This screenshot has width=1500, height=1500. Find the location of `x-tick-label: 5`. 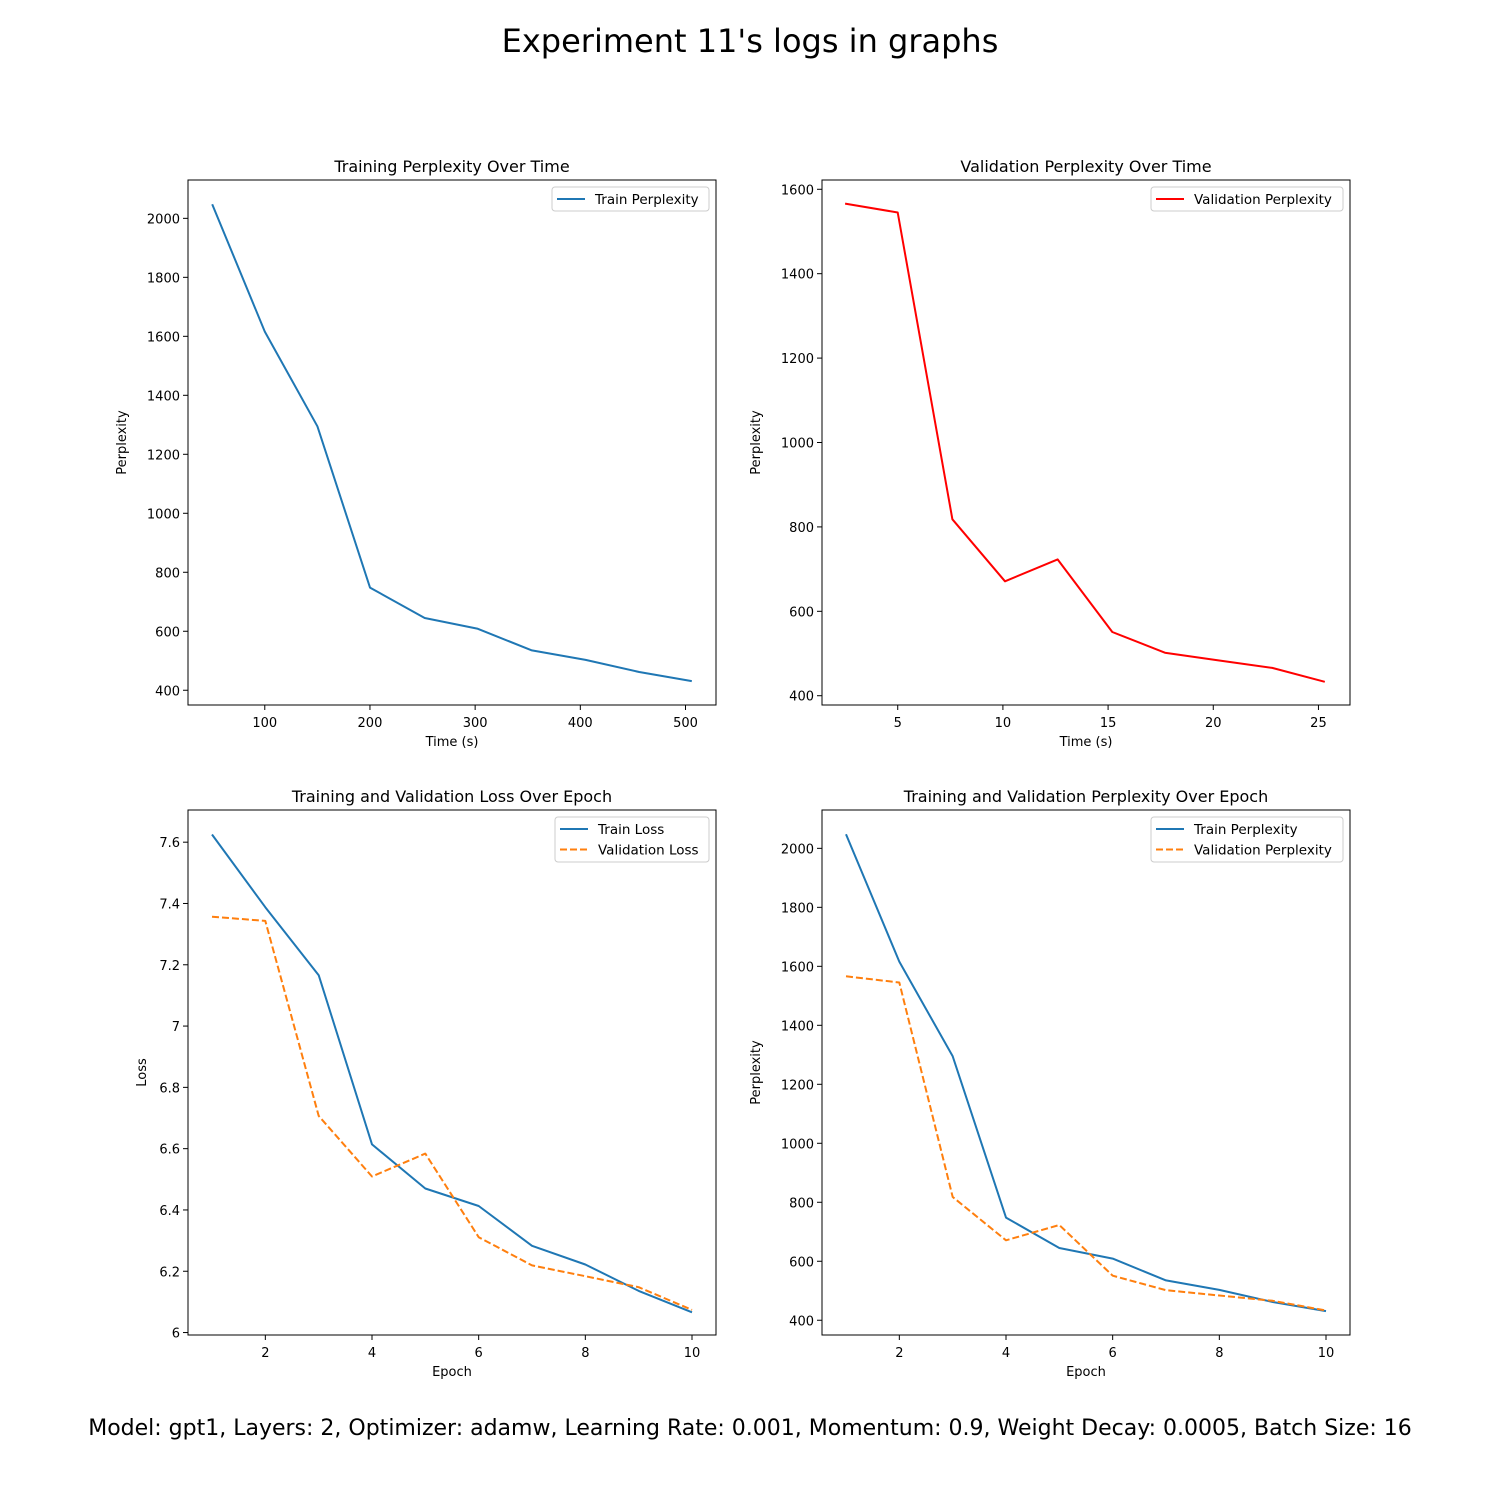

x-tick-label: 5 is located at coordinates (898, 723).